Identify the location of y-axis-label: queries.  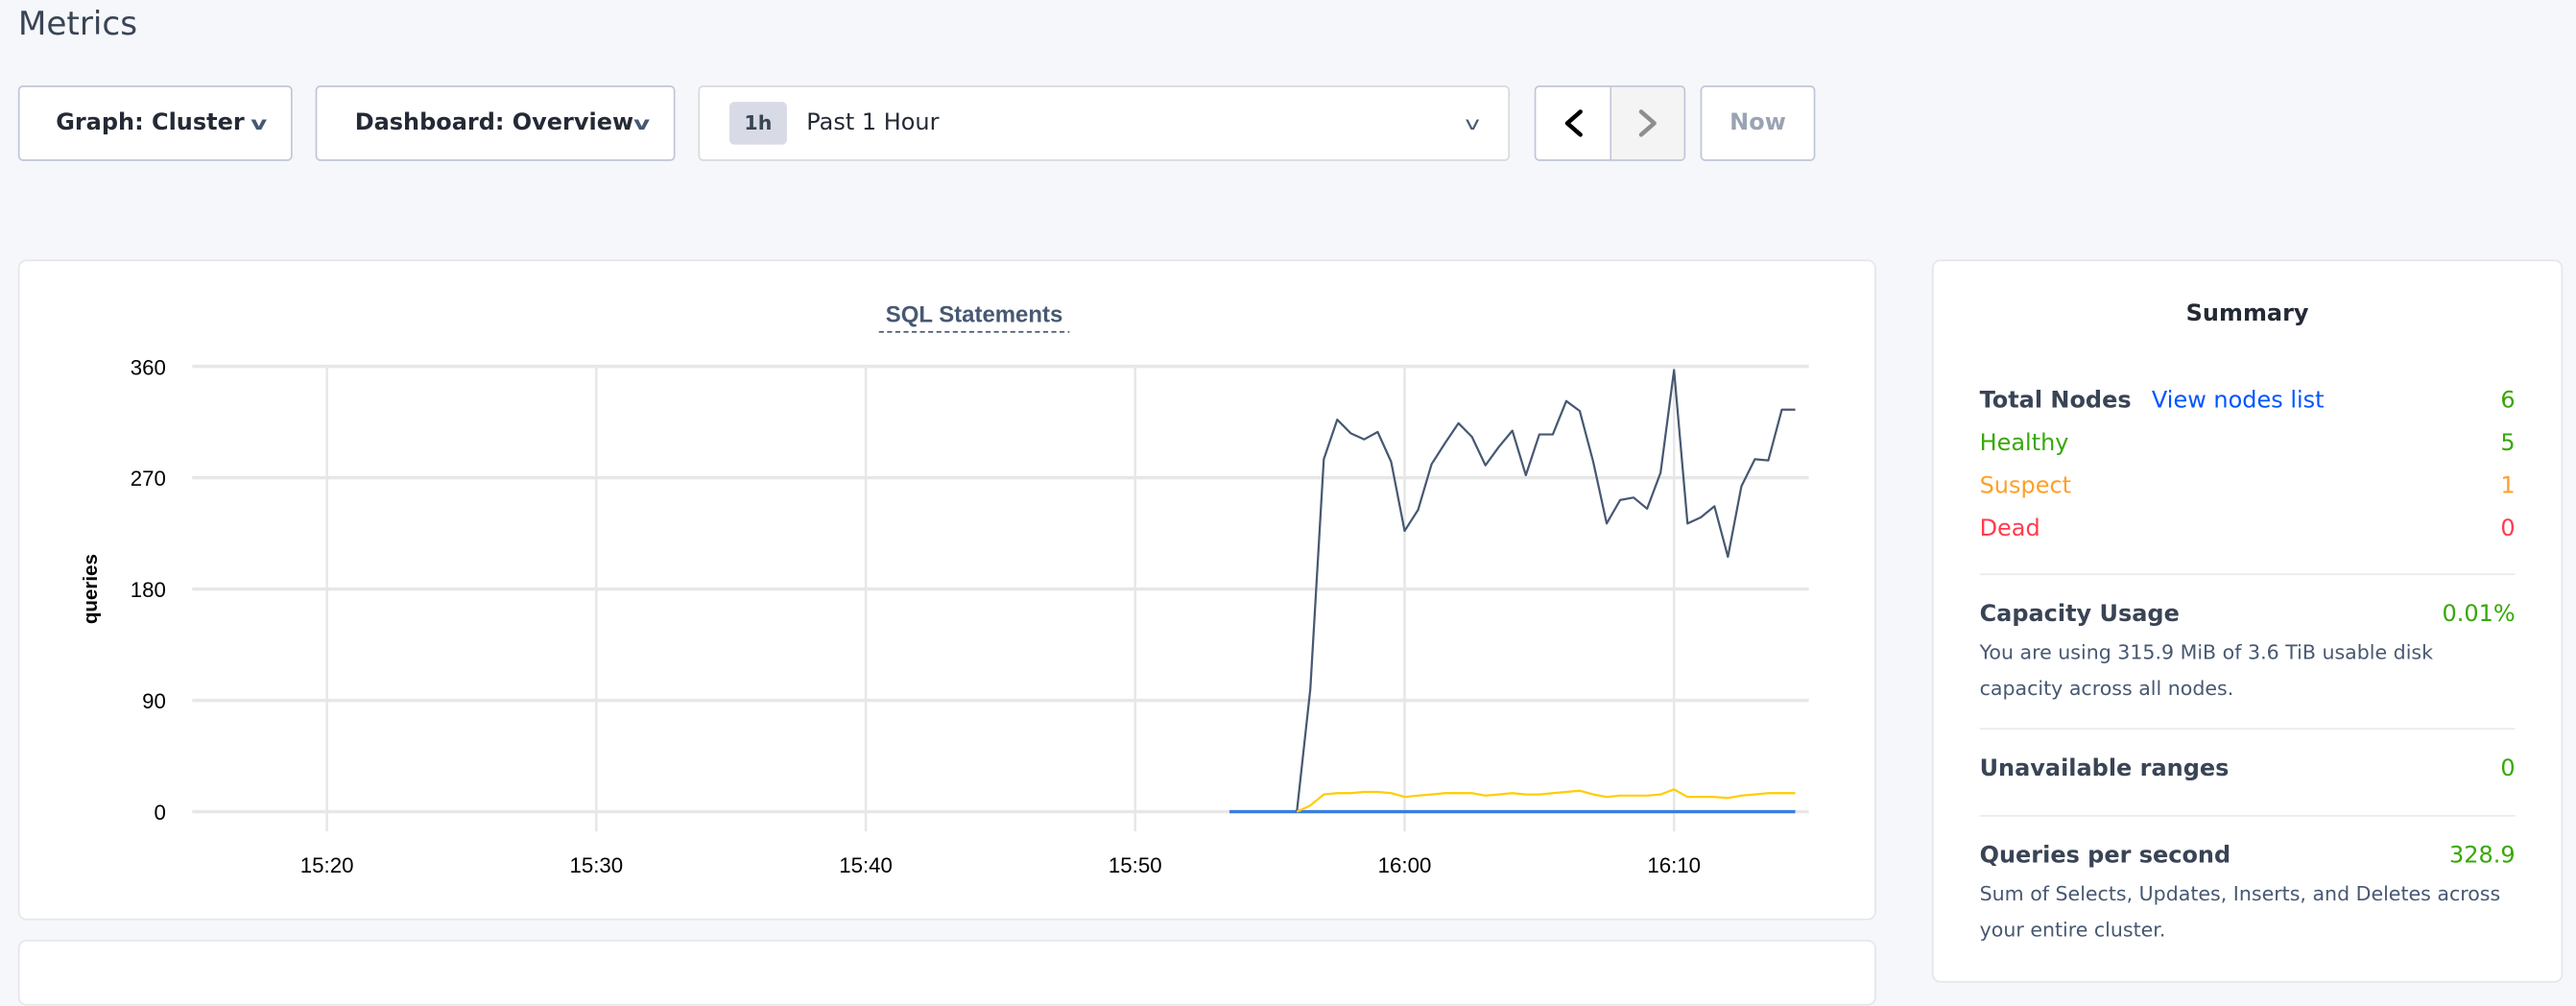
(91, 589).